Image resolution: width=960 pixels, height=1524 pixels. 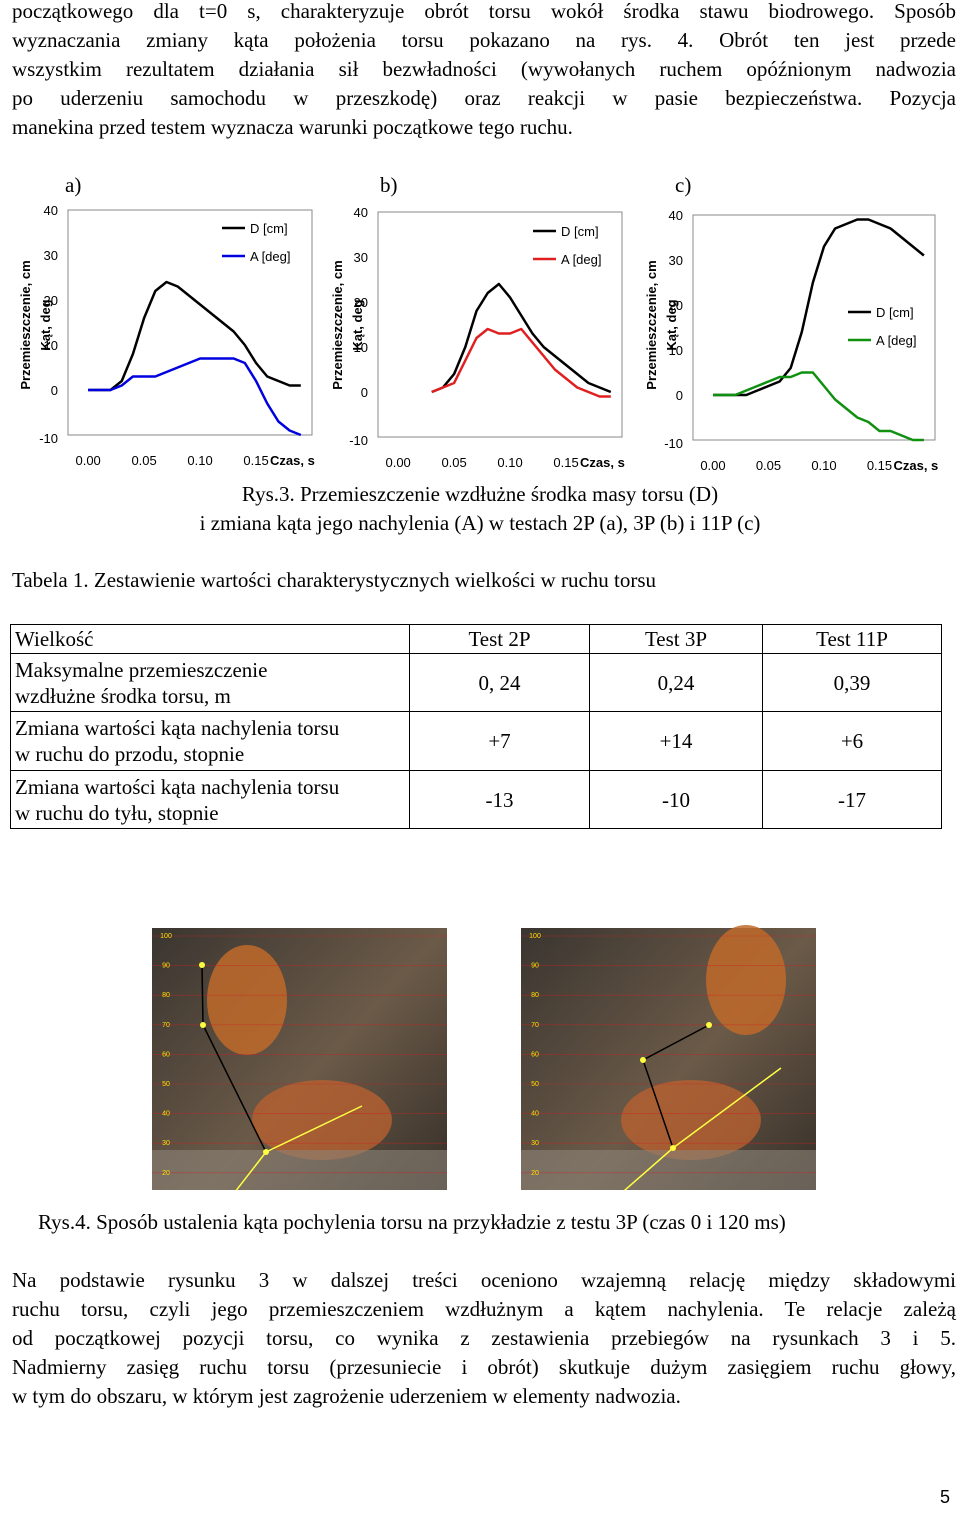 What do you see at coordinates (676, 682) in the screenshot?
I see `cell: 0,24` at bounding box center [676, 682].